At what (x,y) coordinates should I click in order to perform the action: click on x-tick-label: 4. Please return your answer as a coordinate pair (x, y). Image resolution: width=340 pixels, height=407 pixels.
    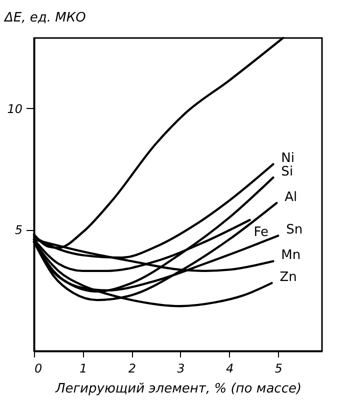
    Looking at the image, I should click on (230, 369).